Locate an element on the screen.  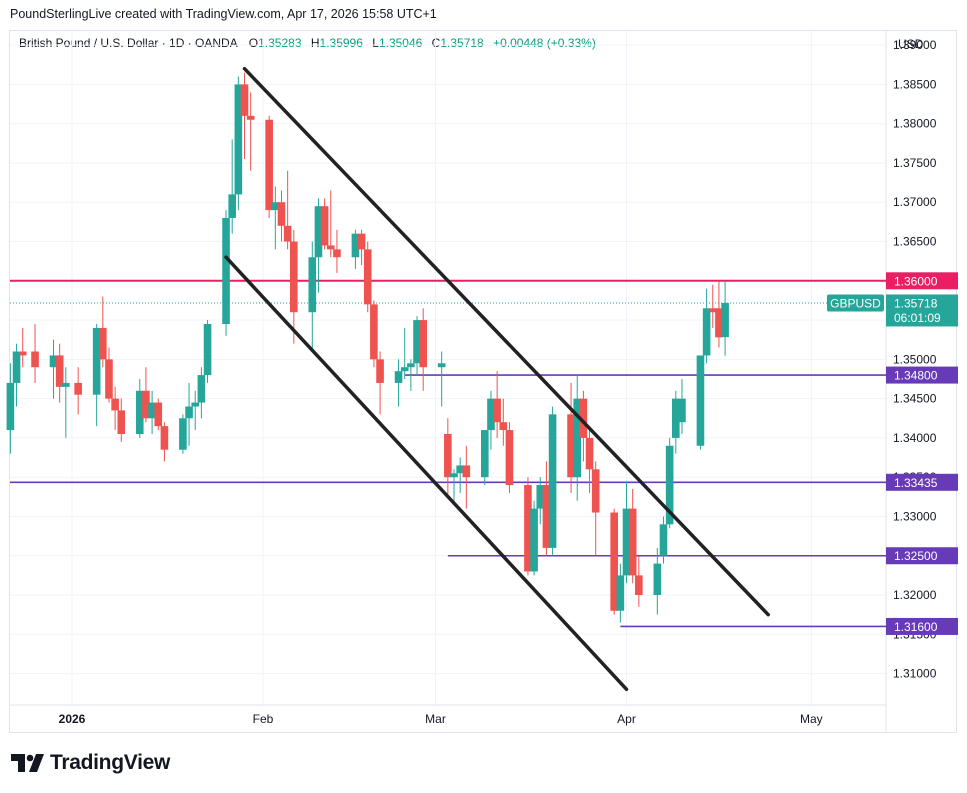
symbol-name: British Pound / U.S. Dollar · 1D · OANDA is located at coordinates (128, 43).